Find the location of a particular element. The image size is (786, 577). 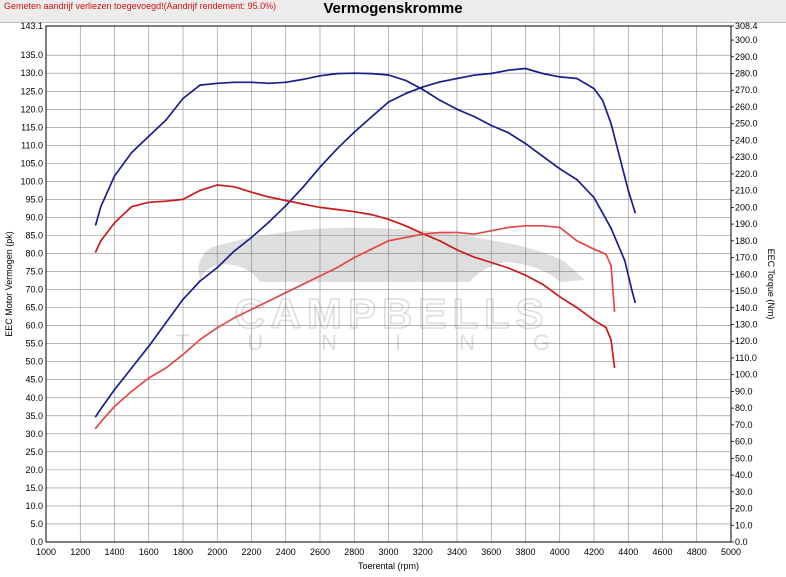

x-tick-label: 3600 is located at coordinates (491, 552).